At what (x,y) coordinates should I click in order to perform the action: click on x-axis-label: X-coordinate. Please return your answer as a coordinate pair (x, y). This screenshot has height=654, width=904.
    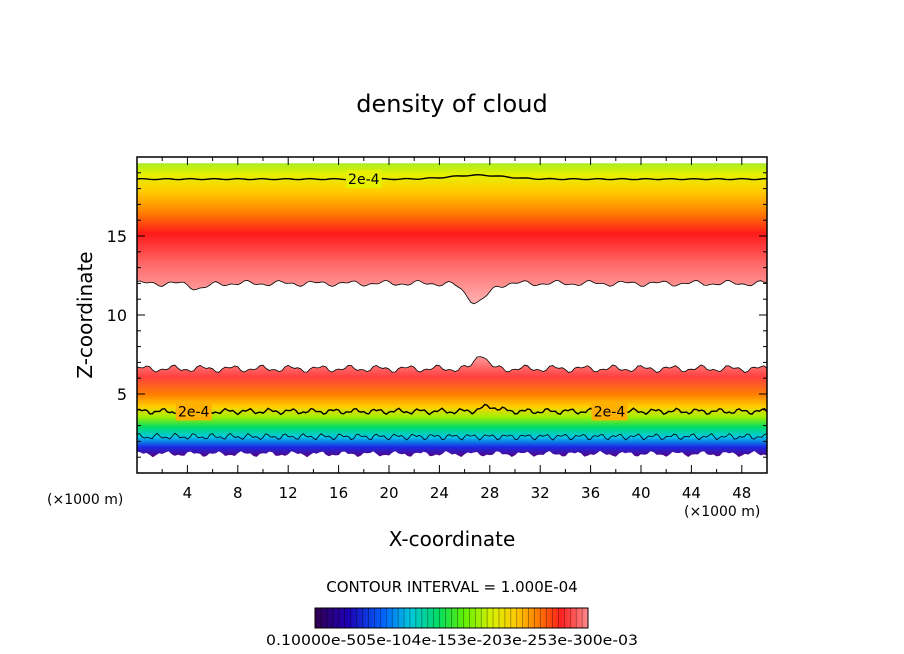
    Looking at the image, I should click on (452, 539).